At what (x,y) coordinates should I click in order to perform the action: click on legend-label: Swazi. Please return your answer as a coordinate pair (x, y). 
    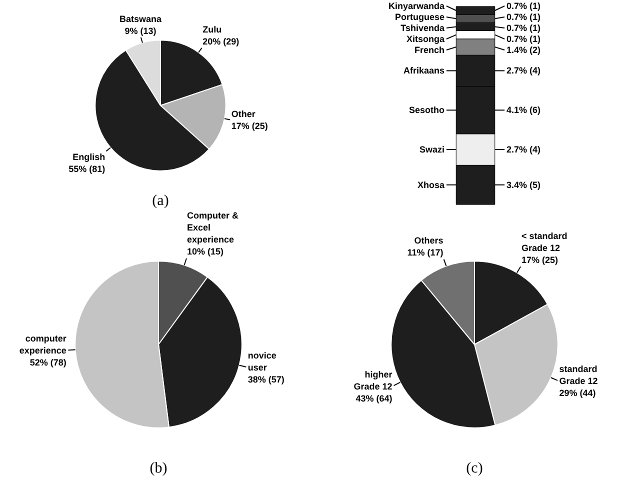
    Looking at the image, I should click on (432, 149).